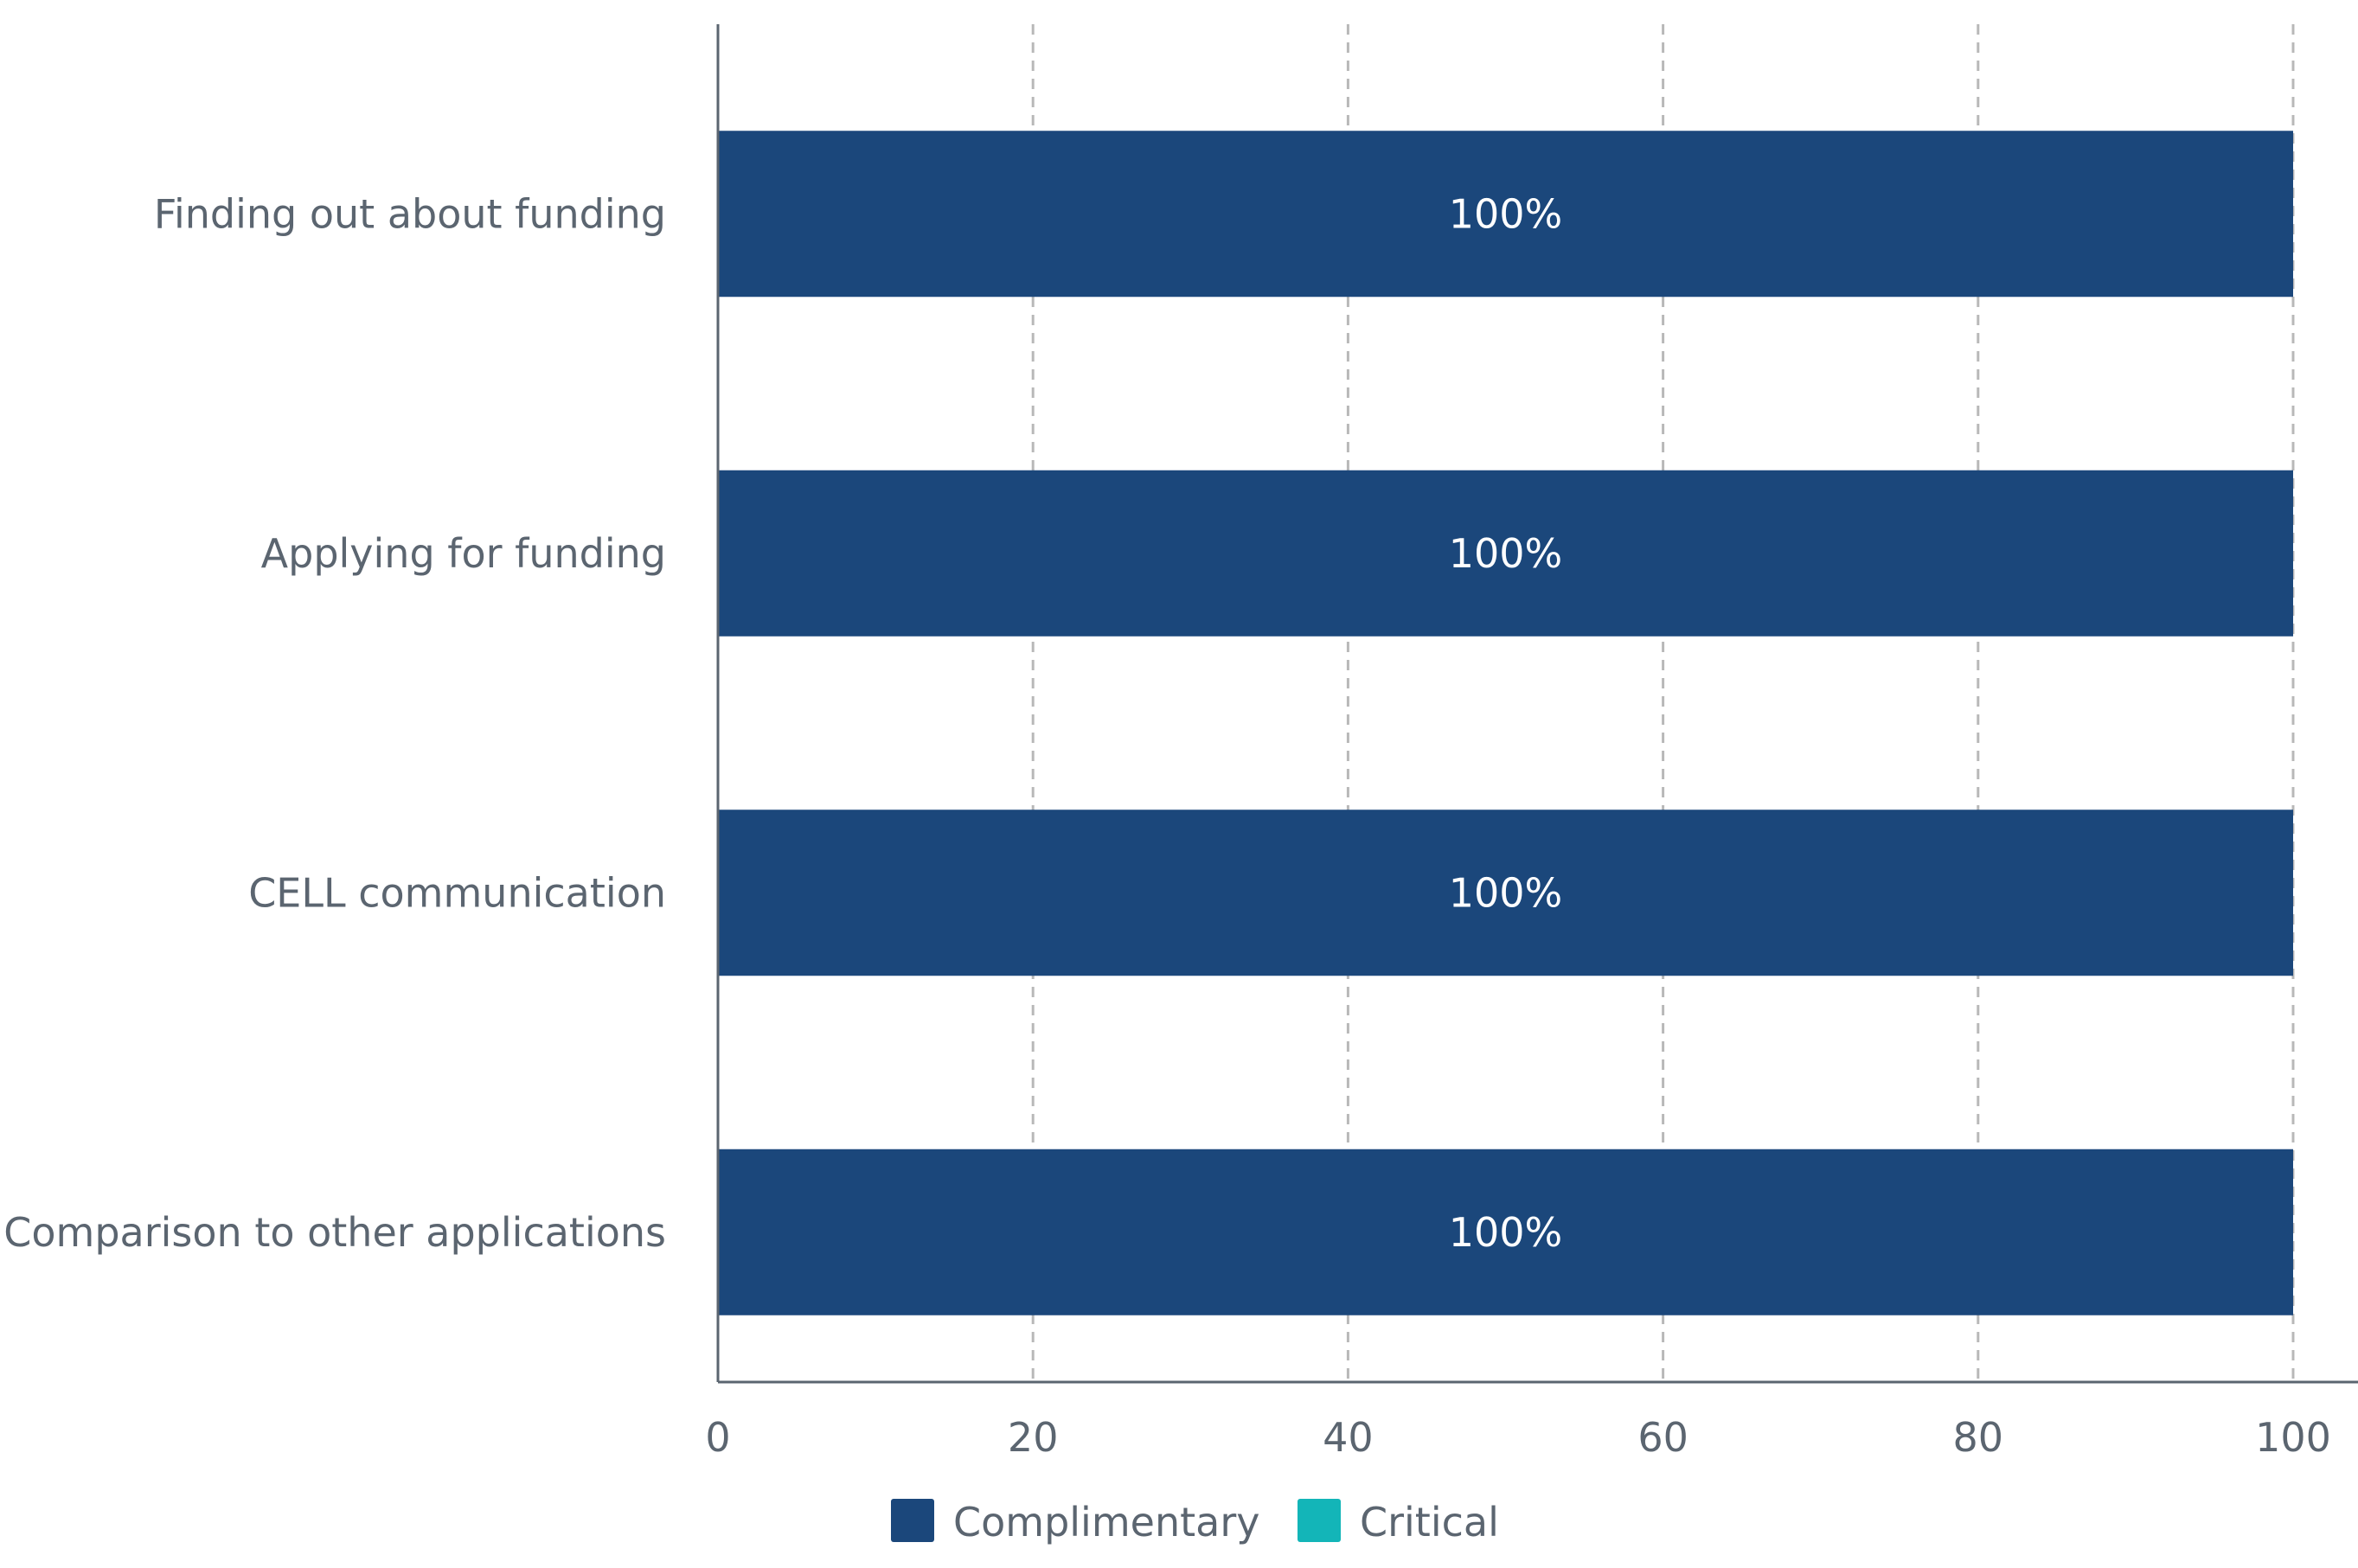  Describe the element at coordinates (717, 1437) in the screenshot. I see `x-tick-label: 0` at that location.